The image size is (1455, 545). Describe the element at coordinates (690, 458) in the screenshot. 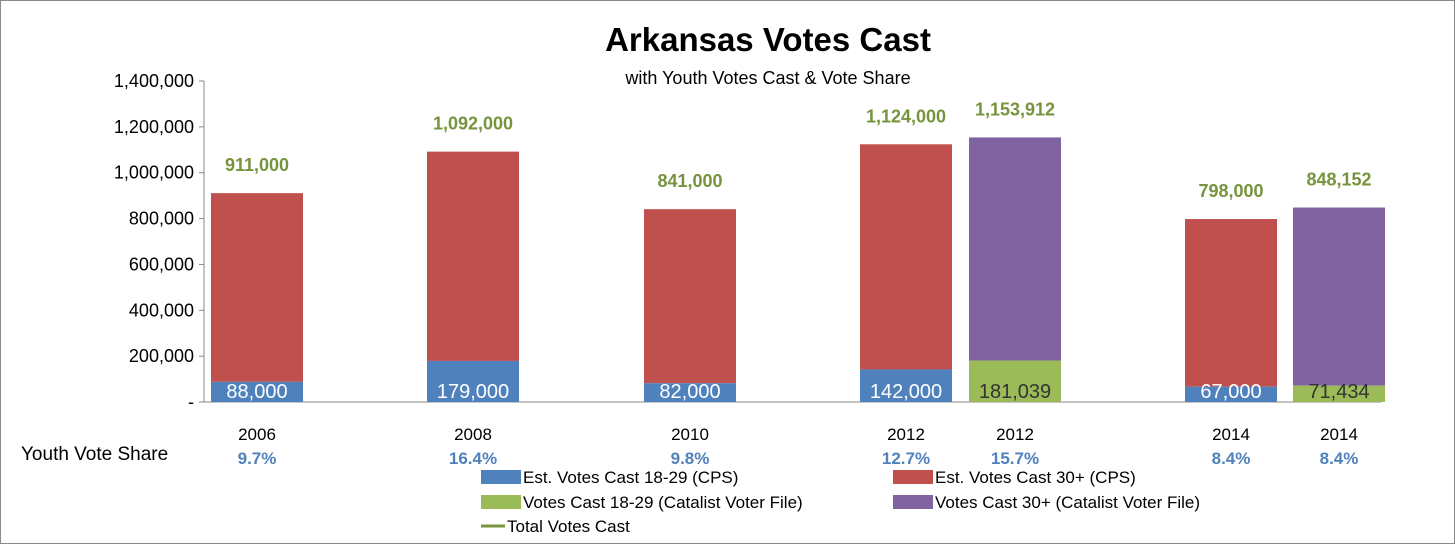

I see `youth-share-label: 9.8%` at that location.